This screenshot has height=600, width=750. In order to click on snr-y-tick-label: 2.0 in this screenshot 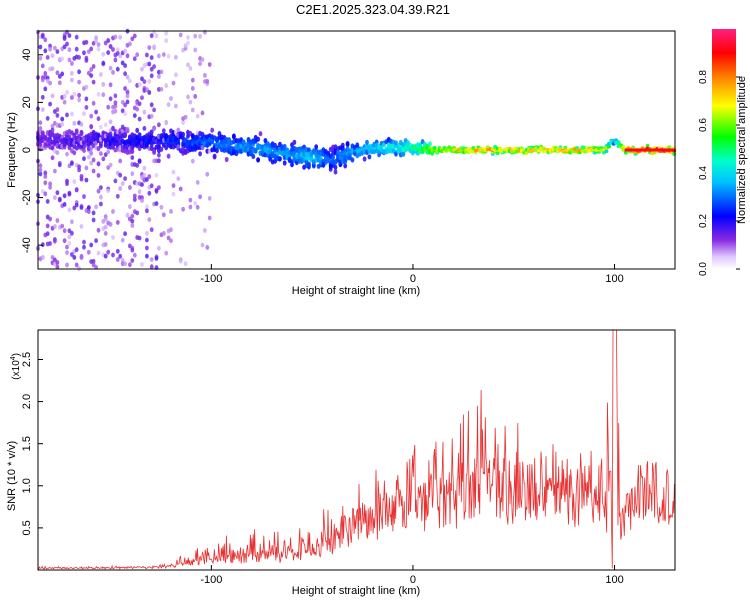, I will do `click(27, 401)`.